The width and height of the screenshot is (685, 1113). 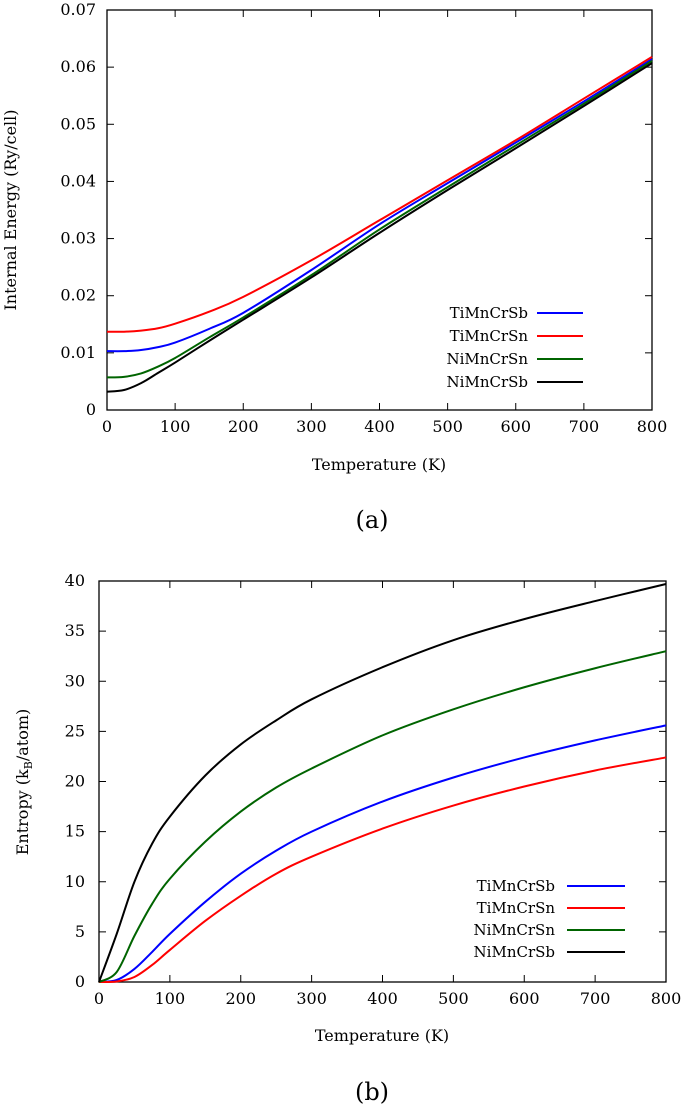 What do you see at coordinates (382, 1035) in the screenshot?
I see `panel-b-x-axis-label: Temperature (K)` at bounding box center [382, 1035].